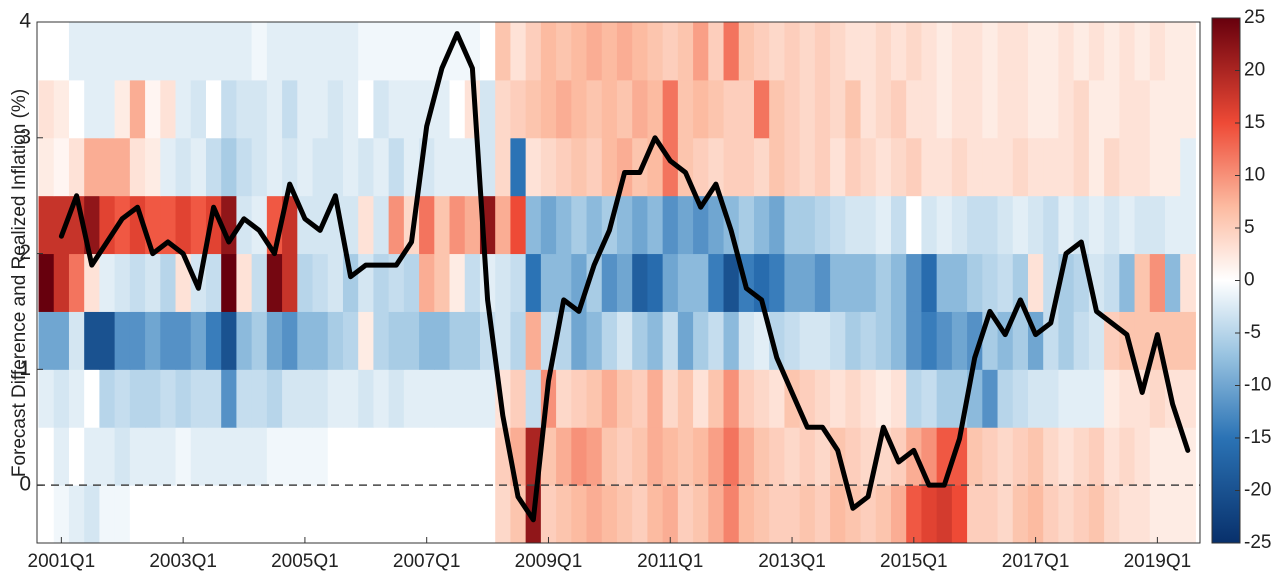 The width and height of the screenshot is (1278, 581). Describe the element at coordinates (1257, 490) in the screenshot. I see `colorbar-tick-label: -20` at that location.